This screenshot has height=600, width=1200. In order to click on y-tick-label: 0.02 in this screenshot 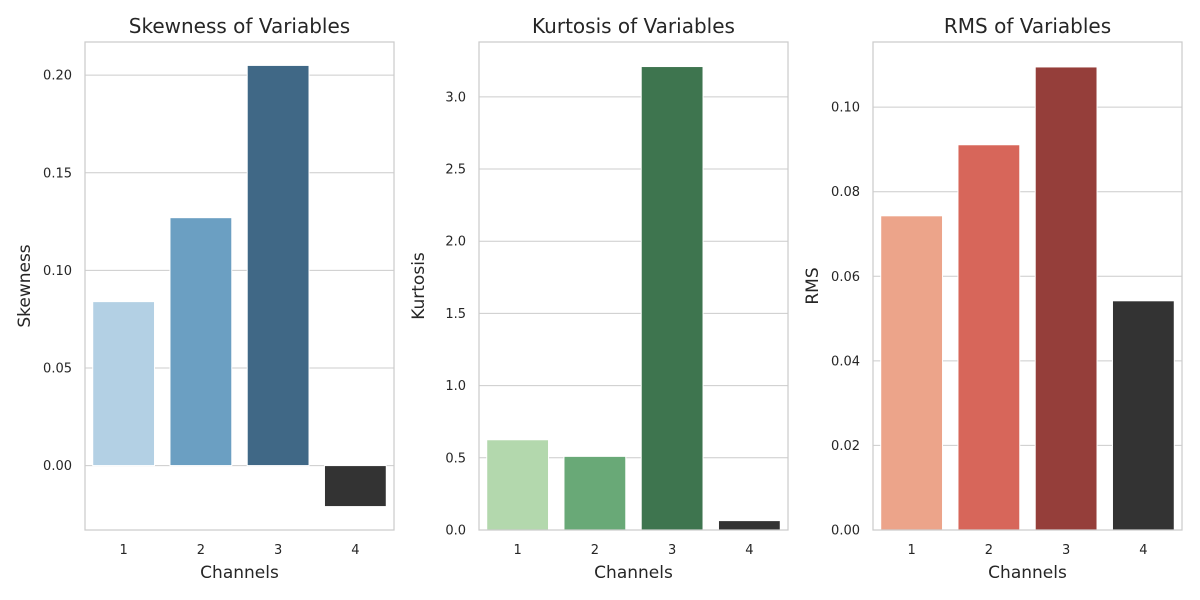, I will do `click(845, 446)`.